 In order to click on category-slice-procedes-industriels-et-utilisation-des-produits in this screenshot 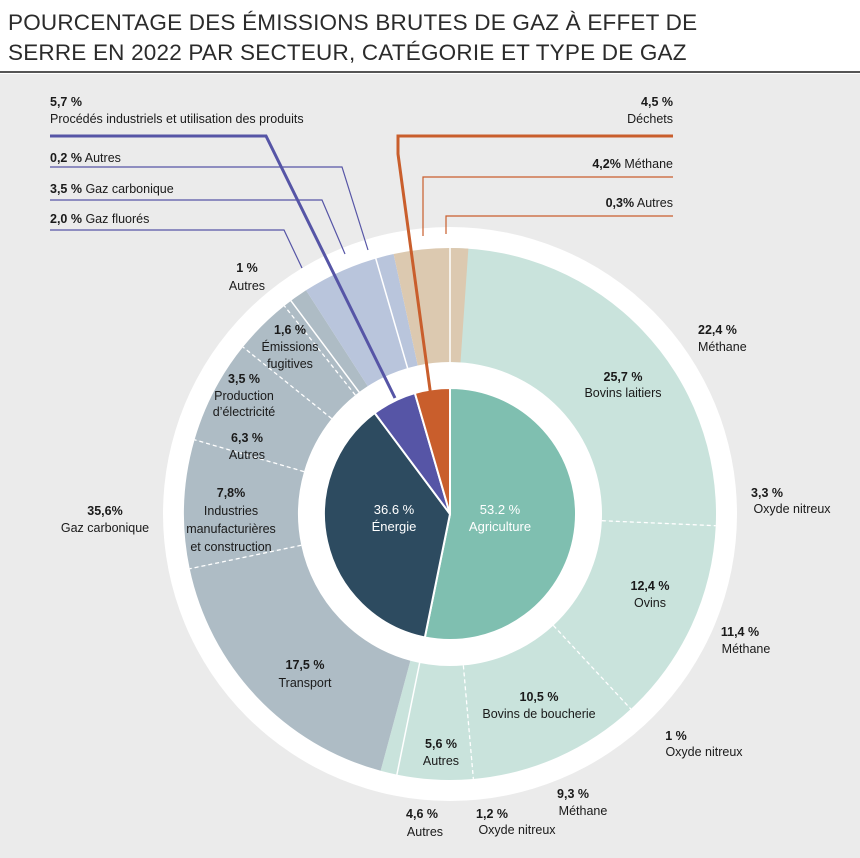, I will do `click(362, 320)`.